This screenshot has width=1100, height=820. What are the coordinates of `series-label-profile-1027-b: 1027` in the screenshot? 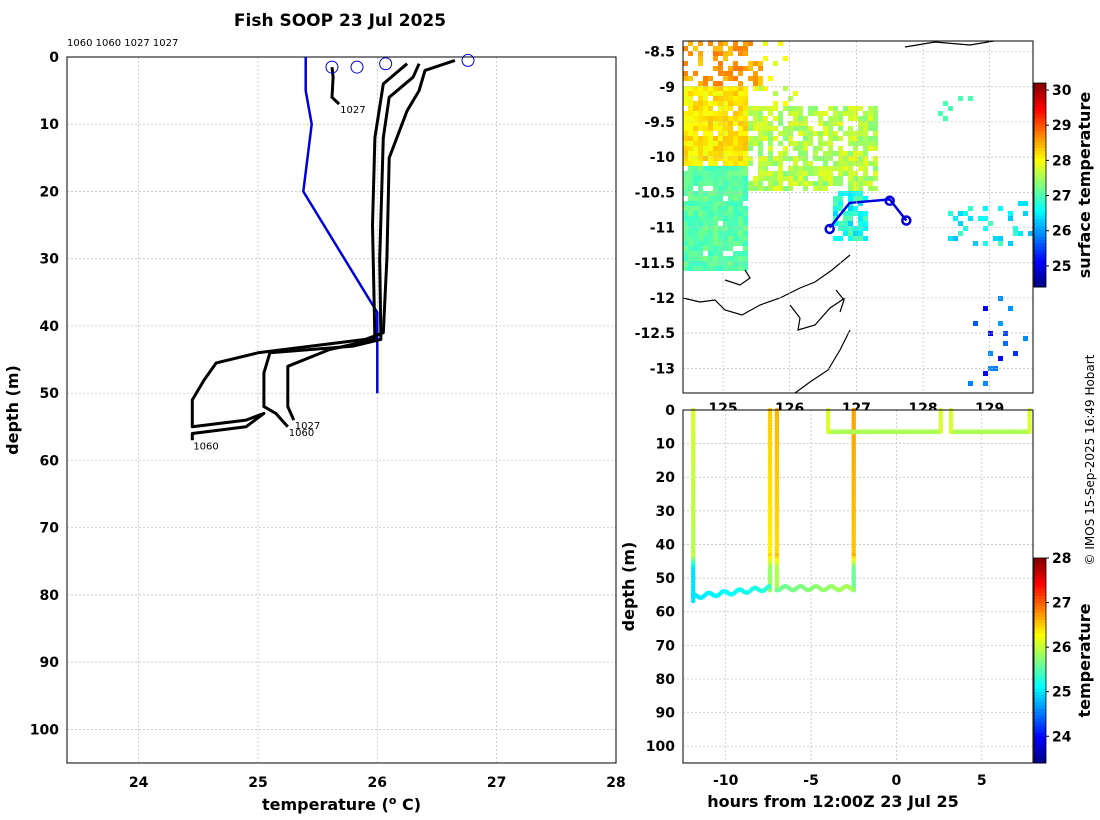 It's located at (352, 110).